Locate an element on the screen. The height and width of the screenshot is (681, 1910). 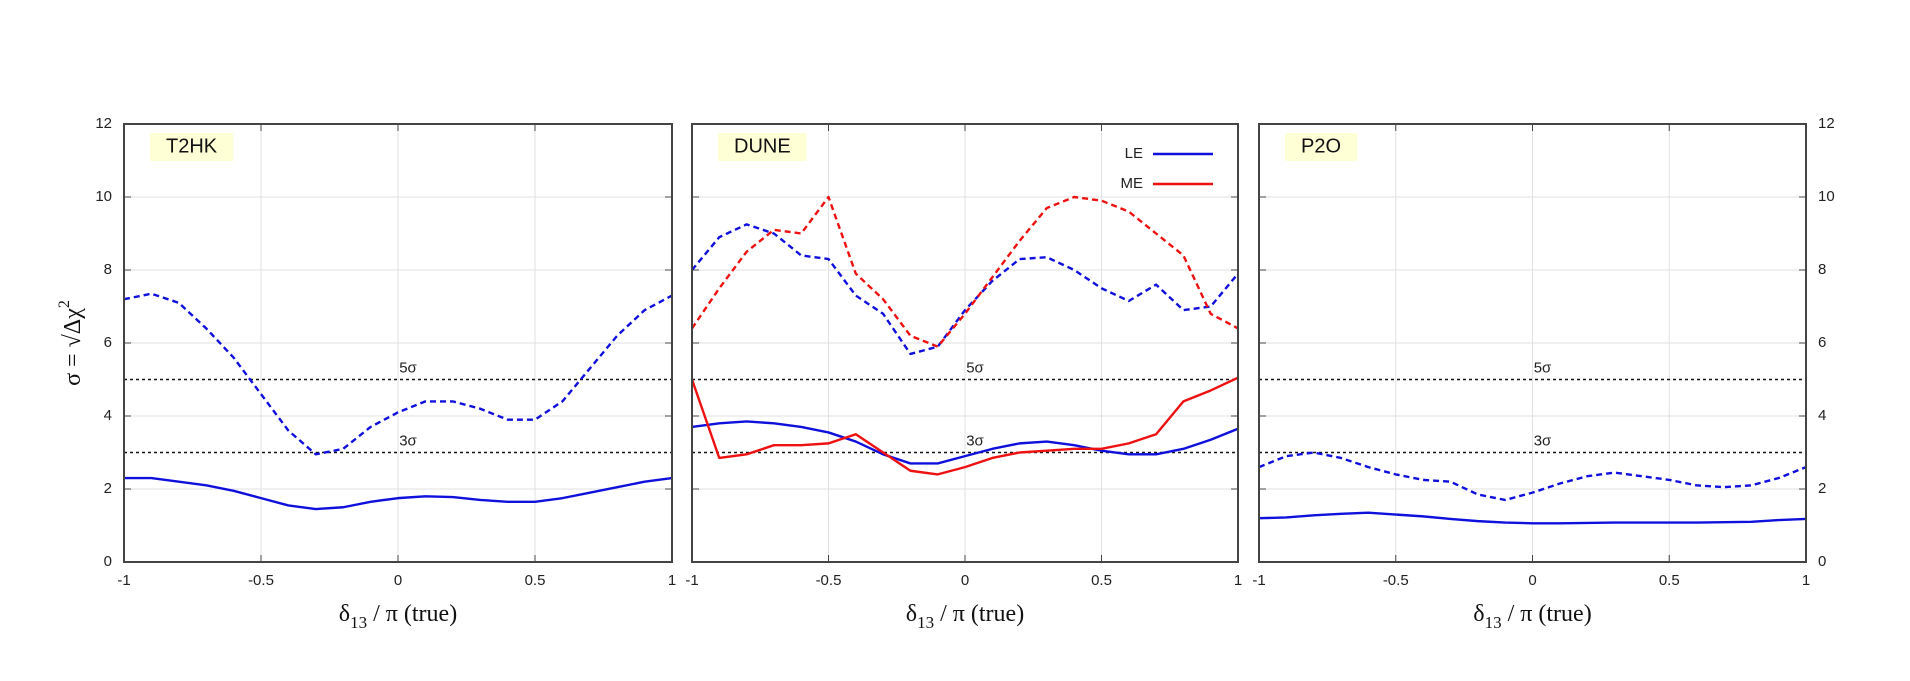
panel-title: P2O is located at coordinates (1321, 146).